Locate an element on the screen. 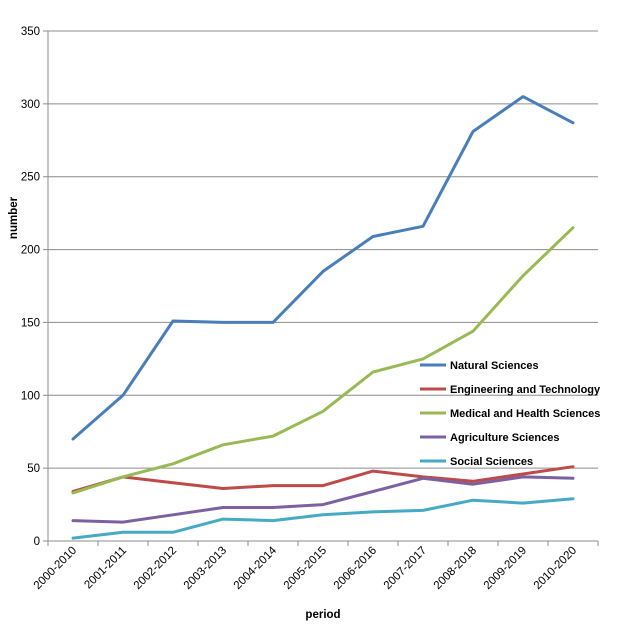 This screenshot has width=624, height=635. y-tick-label: 100 is located at coordinates (30, 396).